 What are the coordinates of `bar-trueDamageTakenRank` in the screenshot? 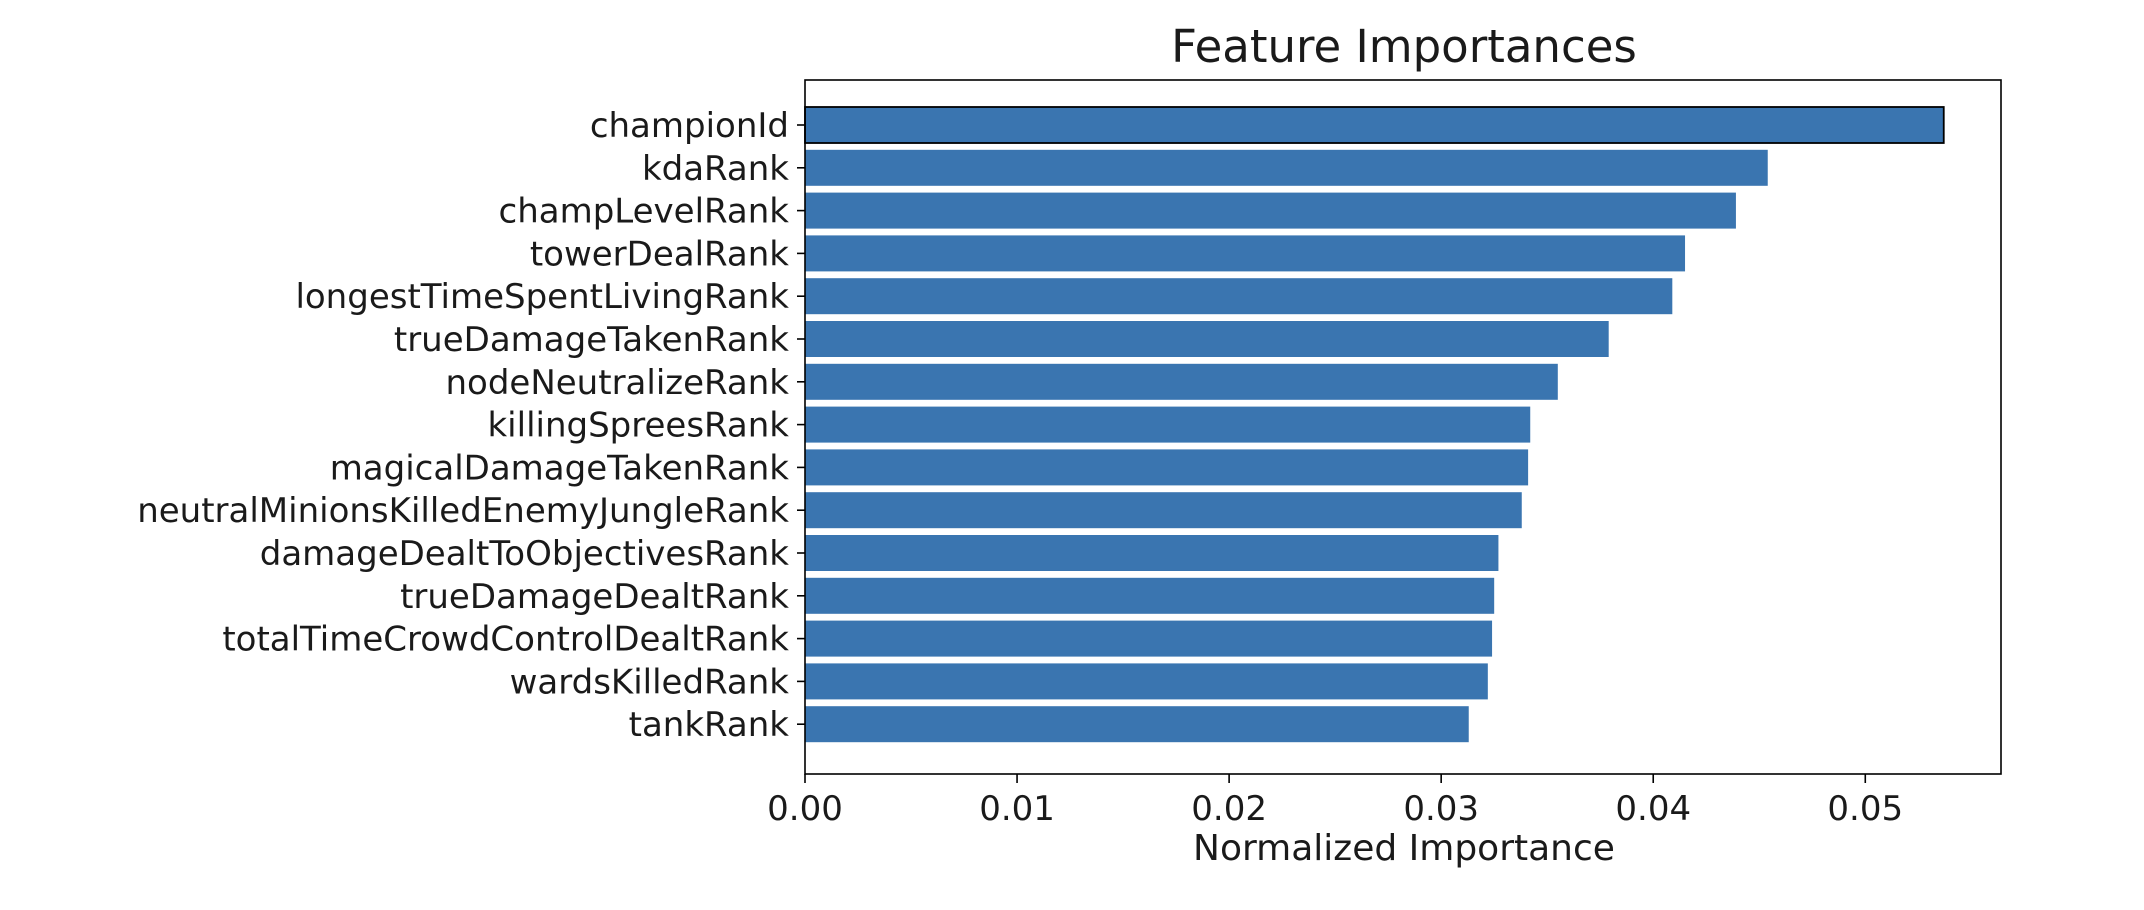 It's located at (1207, 339).